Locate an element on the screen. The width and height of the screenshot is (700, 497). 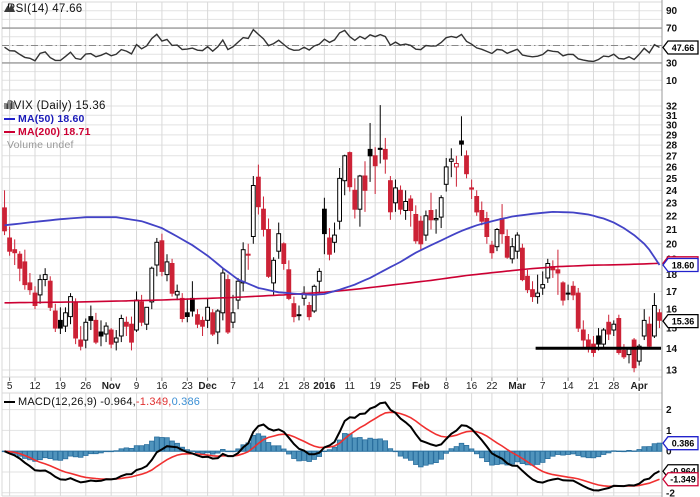
price-axis-label: 16 is located at coordinates (672, 310).